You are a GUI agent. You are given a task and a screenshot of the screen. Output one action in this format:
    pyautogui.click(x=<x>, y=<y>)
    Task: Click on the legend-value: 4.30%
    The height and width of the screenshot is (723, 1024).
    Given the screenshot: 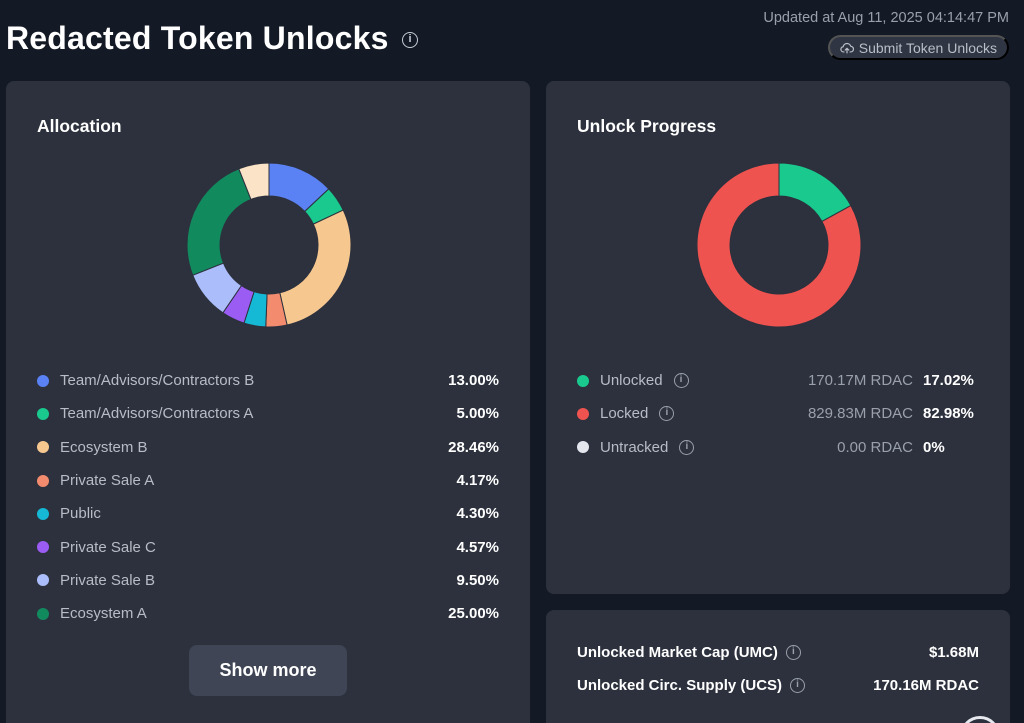 What is the action you would take?
    pyautogui.click(x=477, y=514)
    